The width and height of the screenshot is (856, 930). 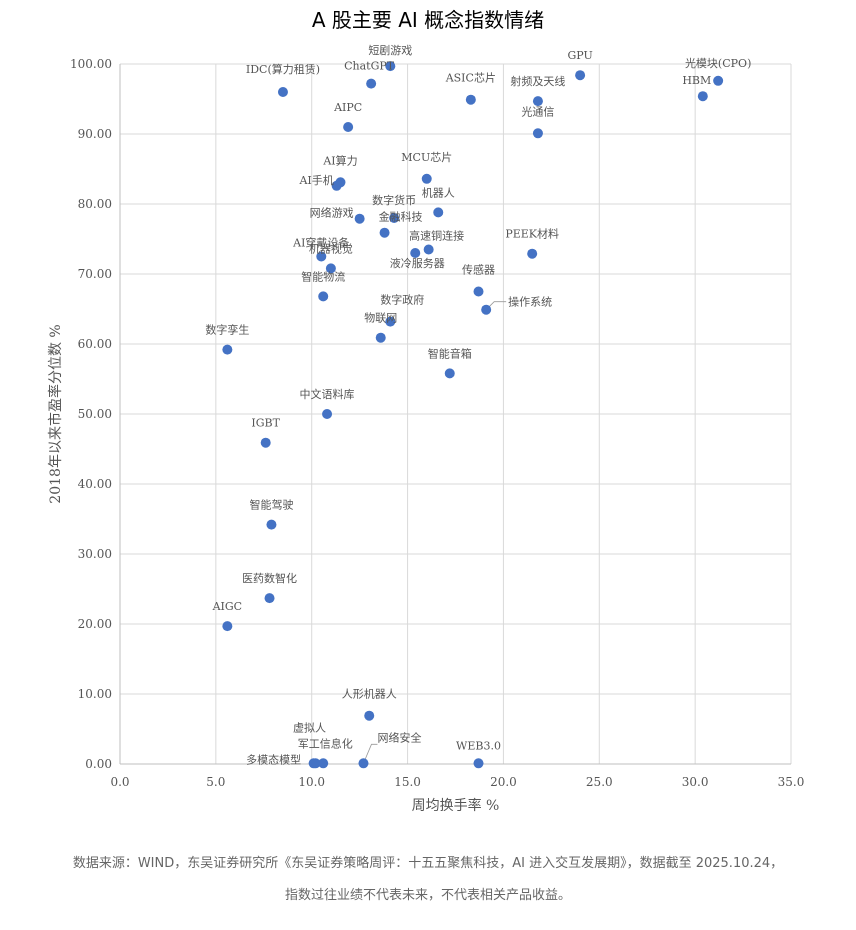 What do you see at coordinates (427, 895) in the screenshot?
I see `footnote-disclaimer: 指数过往业绩不代表未来，不代表相关产品收益。` at bounding box center [427, 895].